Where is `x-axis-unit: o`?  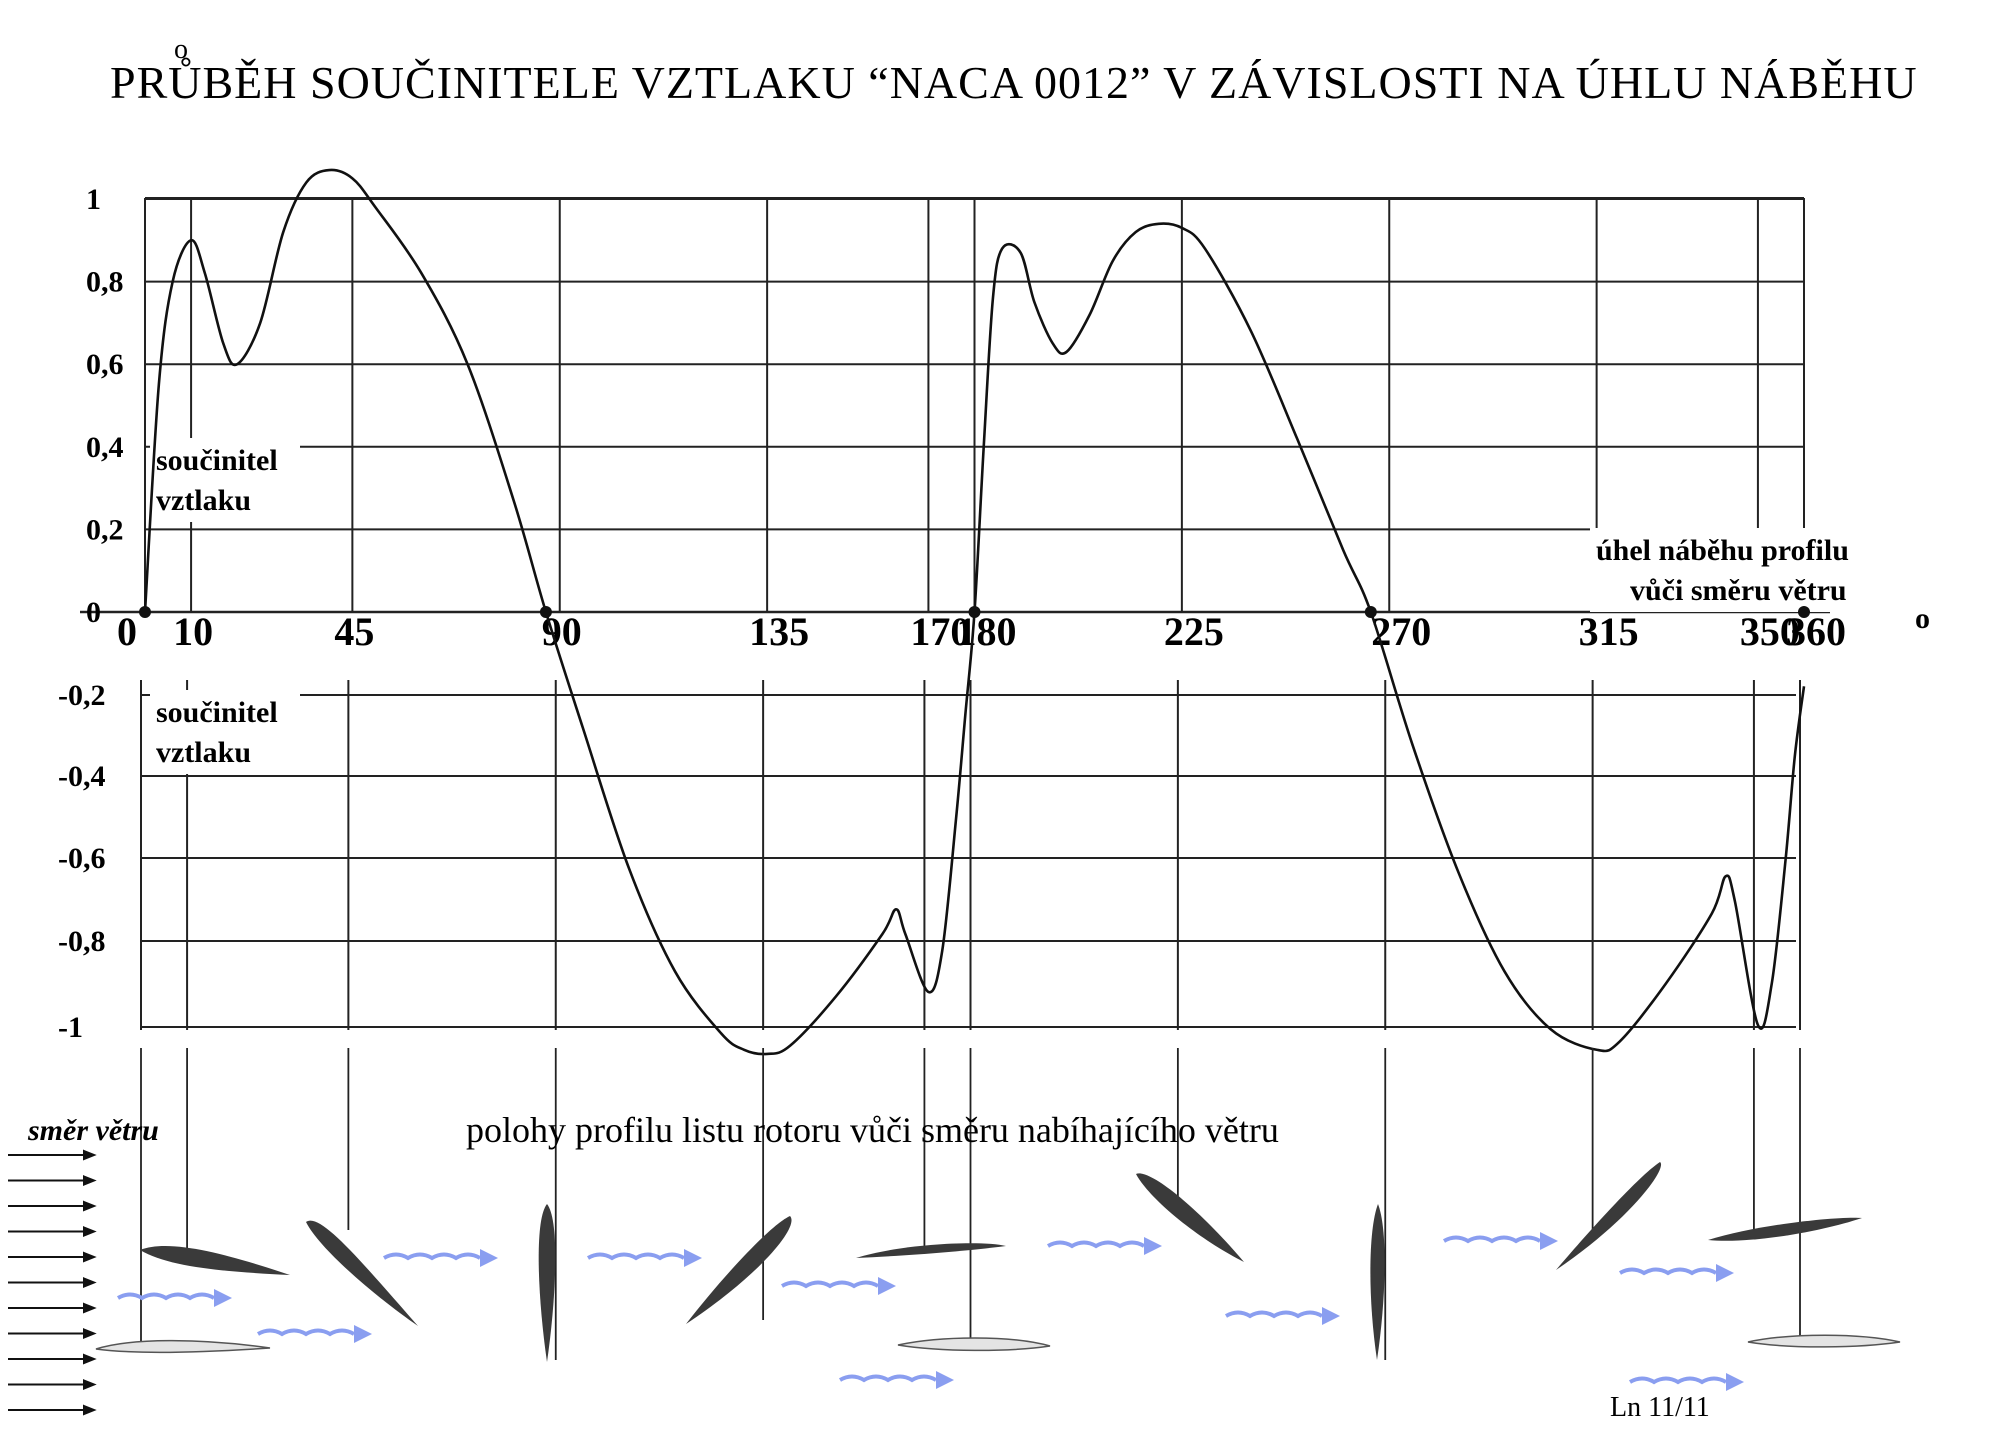
x-axis-unit: o is located at coordinates (1922, 618).